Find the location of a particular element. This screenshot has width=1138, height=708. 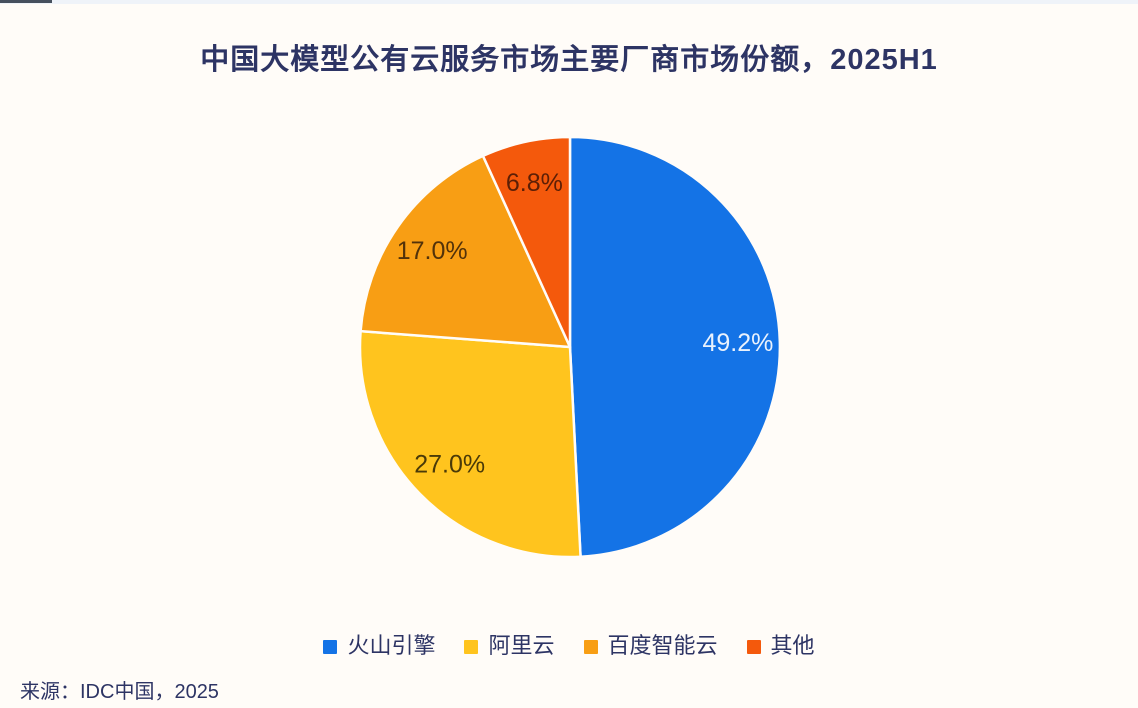

legend-item-baidu-ai-cloud: 百度智能云 is located at coordinates (650, 646).